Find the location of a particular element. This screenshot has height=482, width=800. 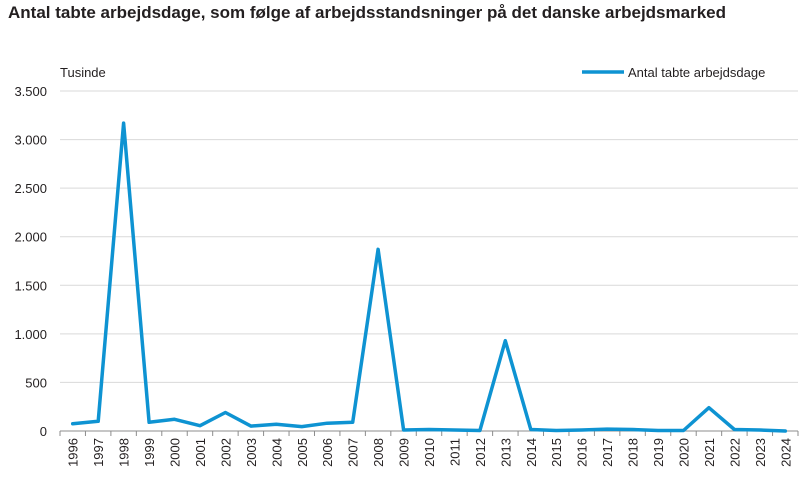

x-tick-label: 2024 is located at coordinates (785, 452).